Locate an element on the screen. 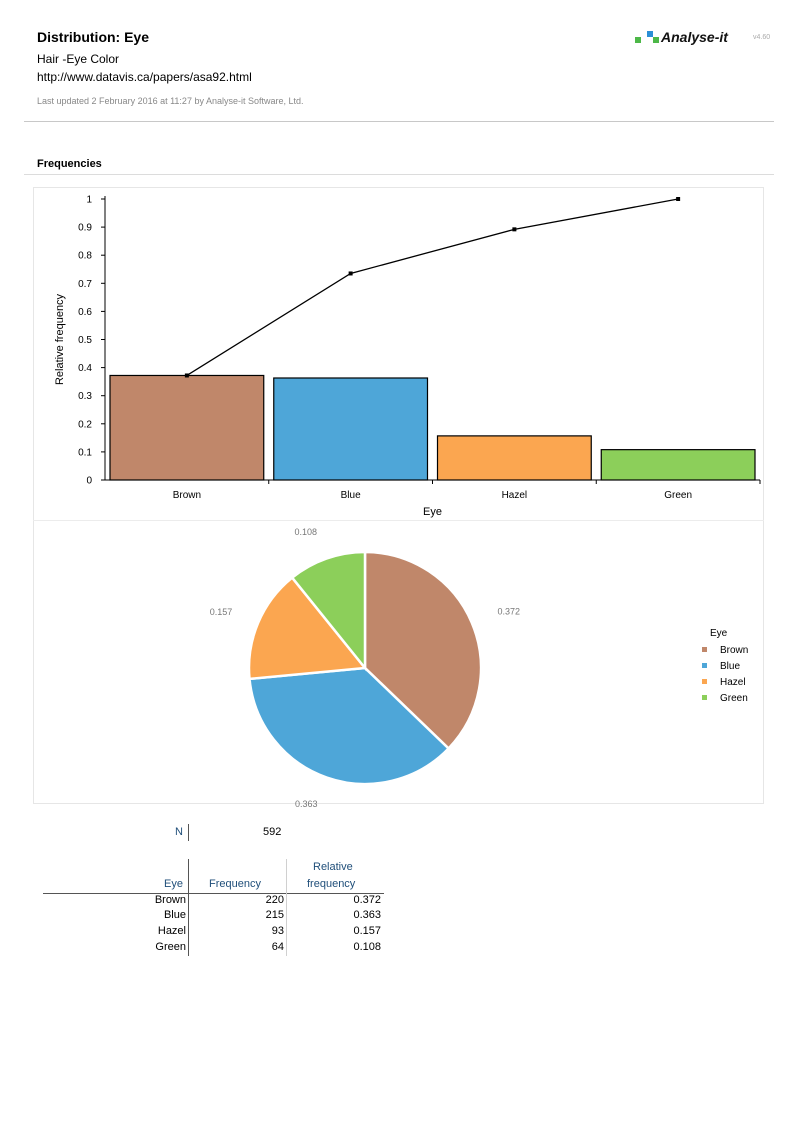 Image resolution: width=800 pixels, height=1132 pixels. y-axis-label: Relative frequency is located at coordinates (60, 339).